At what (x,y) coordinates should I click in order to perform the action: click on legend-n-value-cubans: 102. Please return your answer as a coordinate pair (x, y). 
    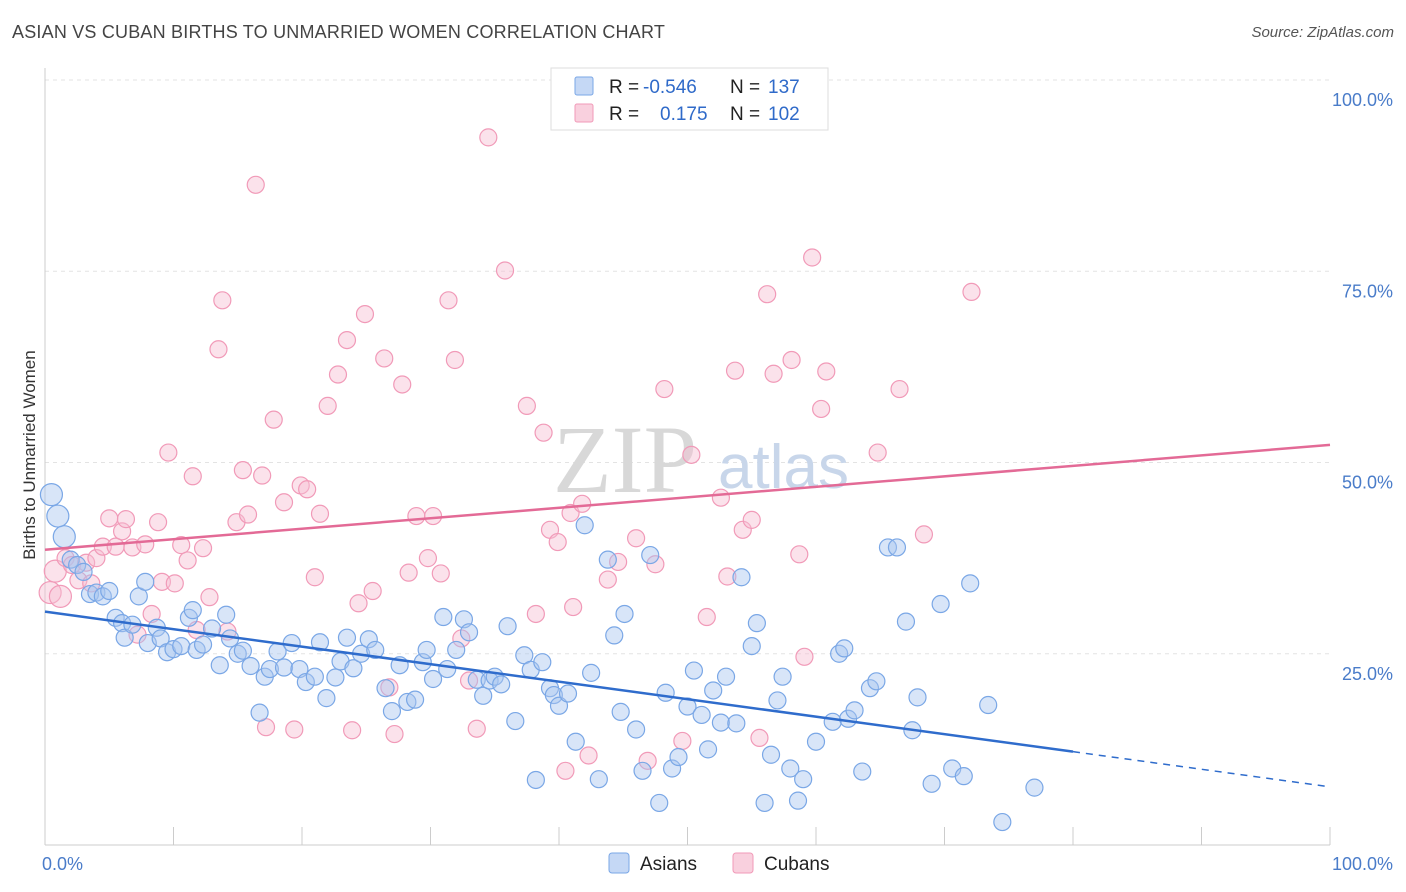
    Looking at the image, I should click on (784, 114).